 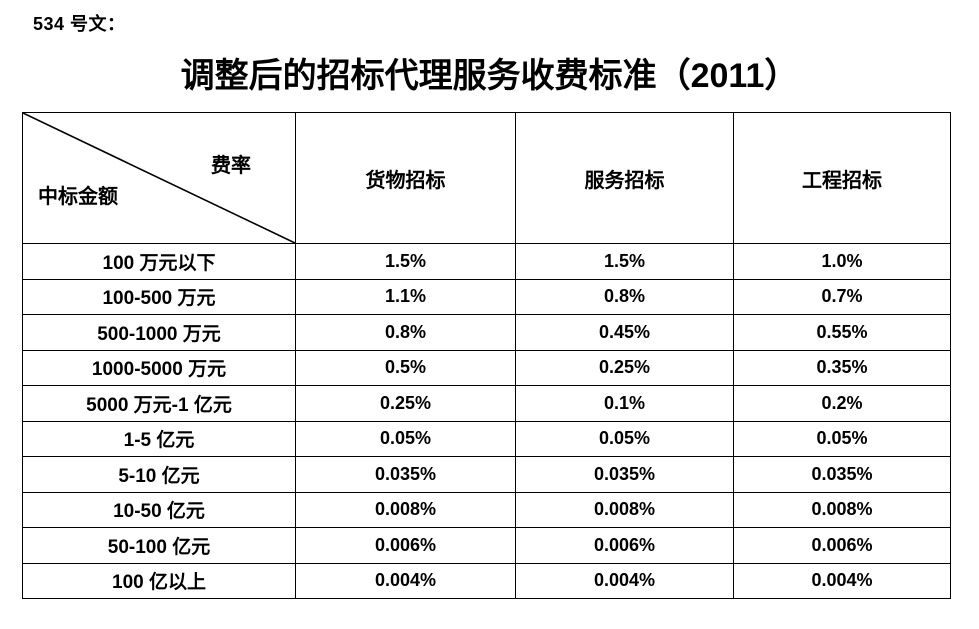 I want to click on table-corner-cell: 费率 中标金额, so click(x=159, y=178).